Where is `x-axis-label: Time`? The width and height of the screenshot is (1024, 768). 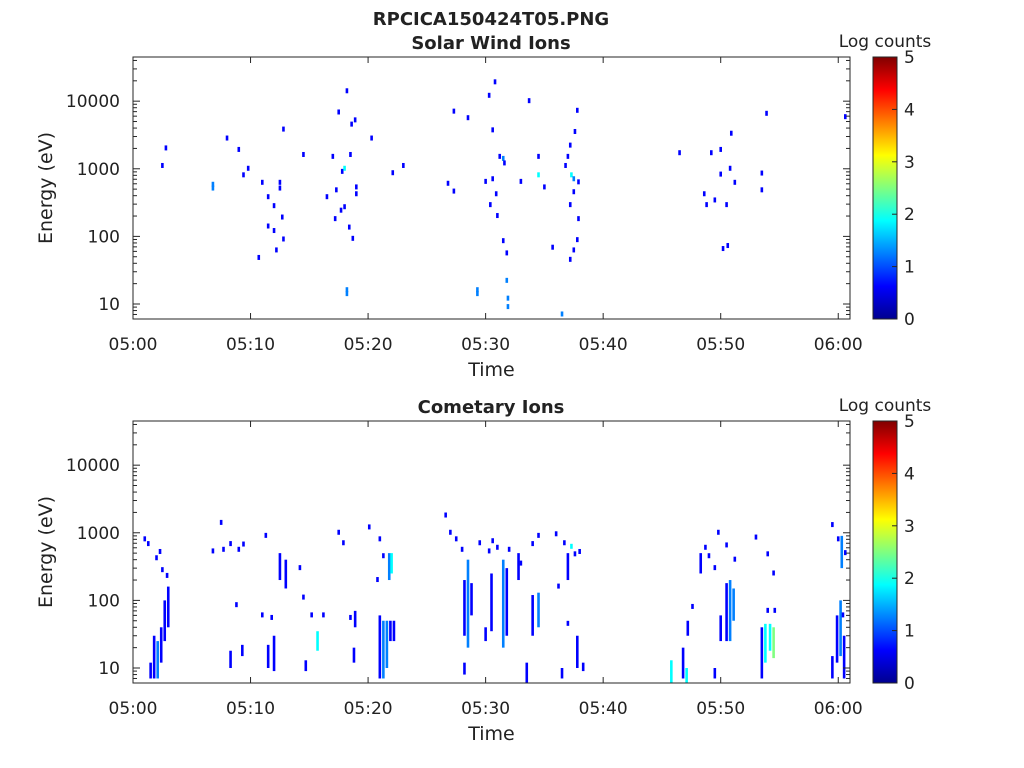
x-axis-label: Time is located at coordinates (491, 370).